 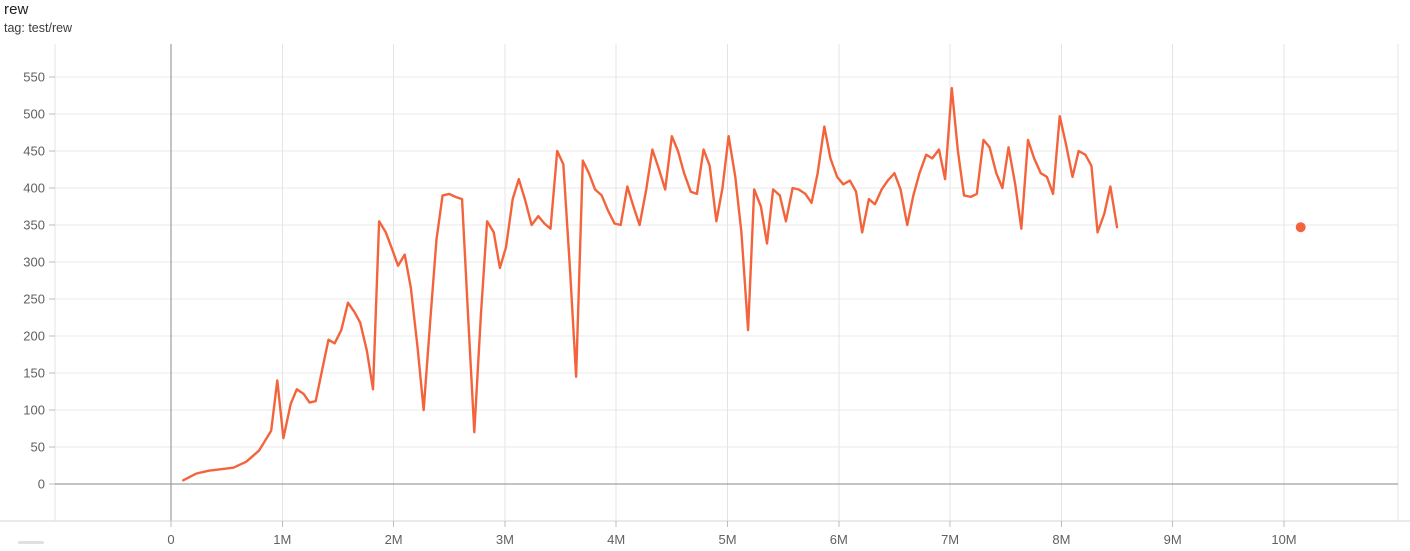 I want to click on x-axis-tick-label: 9M, so click(x=1173, y=539).